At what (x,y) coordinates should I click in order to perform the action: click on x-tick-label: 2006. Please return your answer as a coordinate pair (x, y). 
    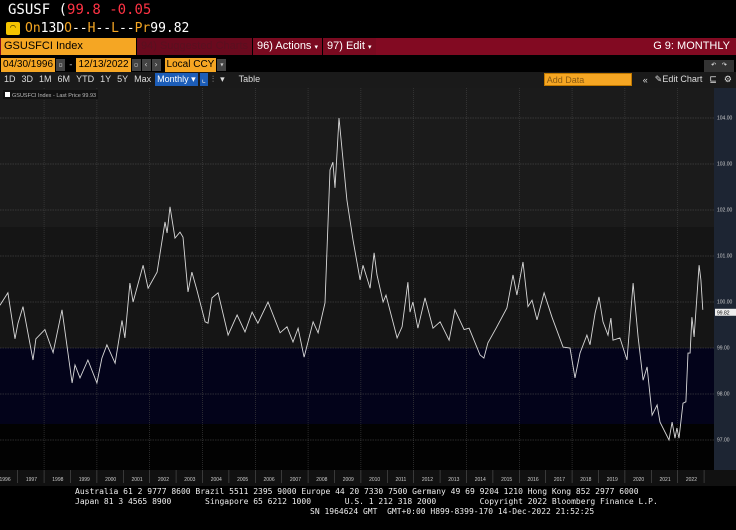
    Looking at the image, I should click on (268, 480).